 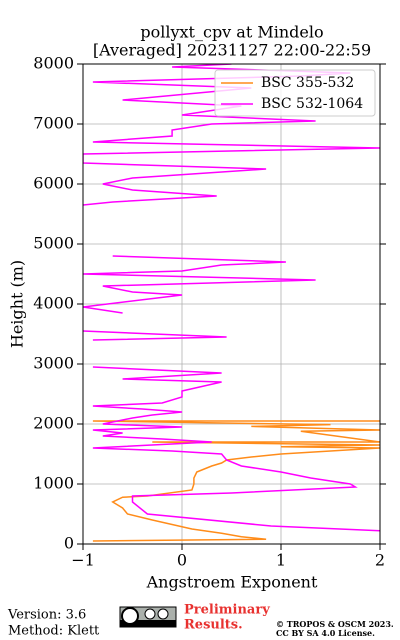 I want to click on chart-subtitle: [Averaged] 20231127 22:00-22:59, so click(x=232, y=50).